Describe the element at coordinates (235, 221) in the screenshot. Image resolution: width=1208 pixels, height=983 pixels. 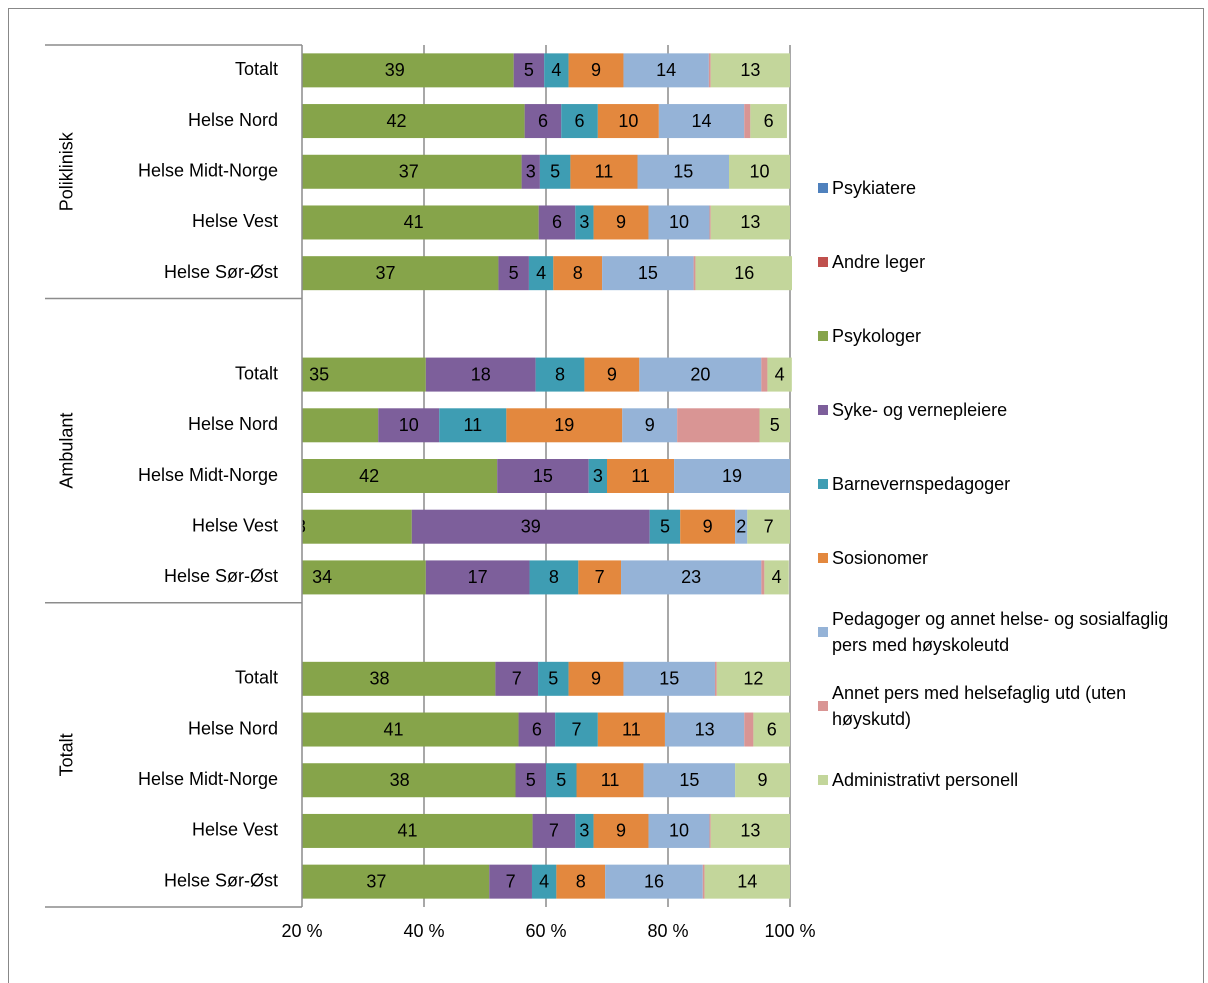
I see `y-tick-label: Helse Vest` at that location.